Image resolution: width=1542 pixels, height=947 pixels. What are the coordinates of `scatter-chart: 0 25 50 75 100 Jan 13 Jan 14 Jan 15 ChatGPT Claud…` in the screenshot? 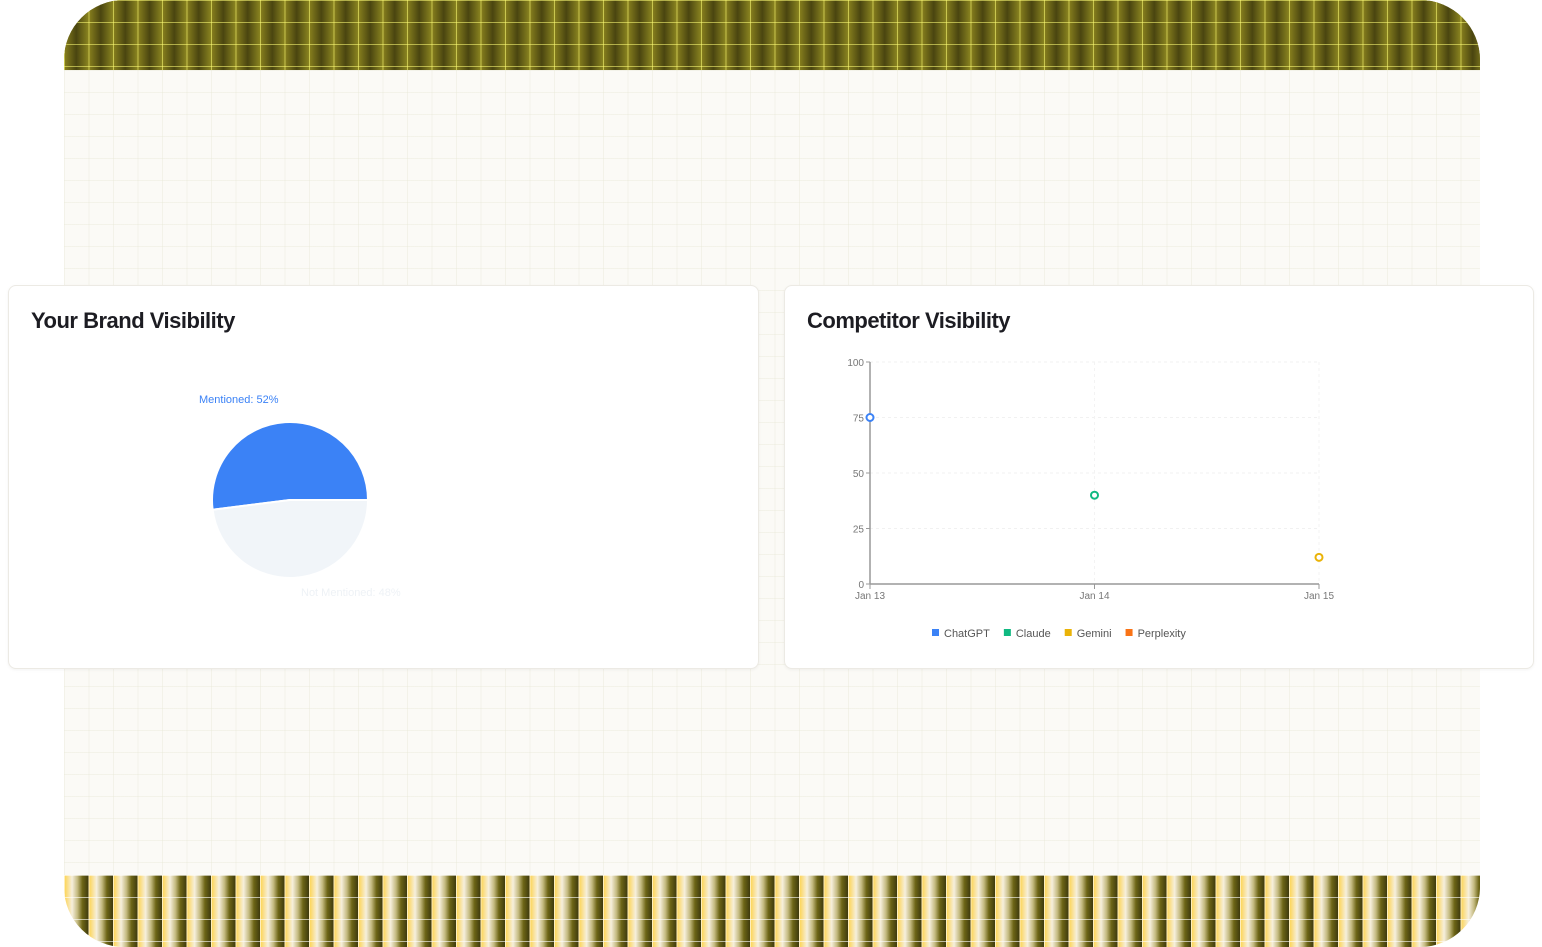 It's located at (1090, 499).